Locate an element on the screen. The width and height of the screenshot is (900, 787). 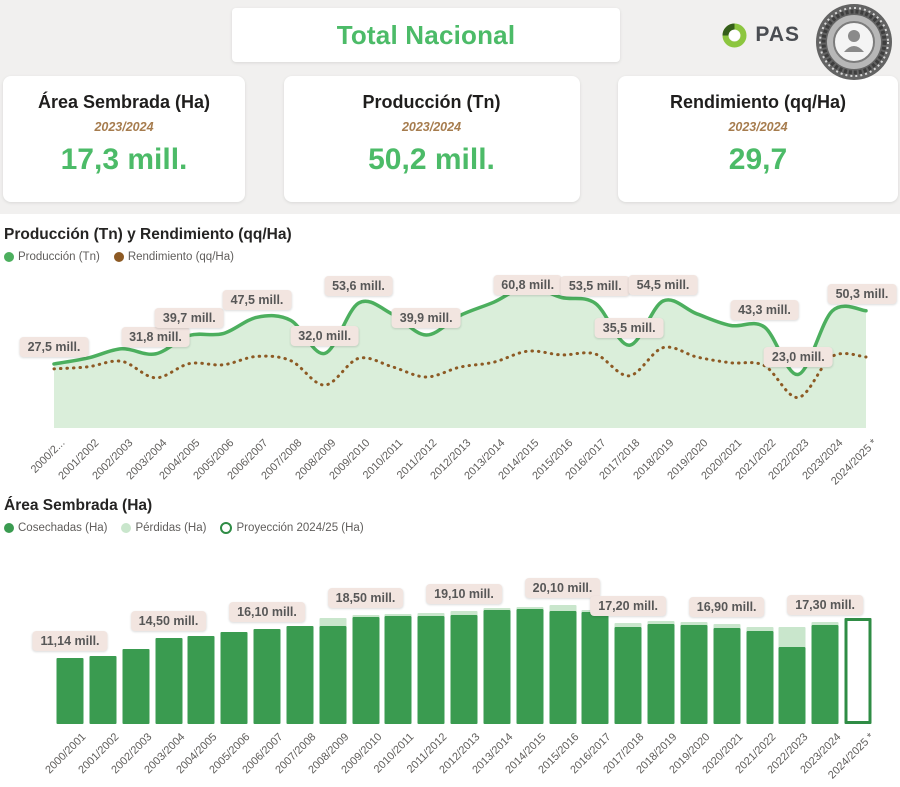
legend-item-proyecci-n-2024-25-ha: Proyección 2024/25 (Ha) is located at coordinates (292, 528).